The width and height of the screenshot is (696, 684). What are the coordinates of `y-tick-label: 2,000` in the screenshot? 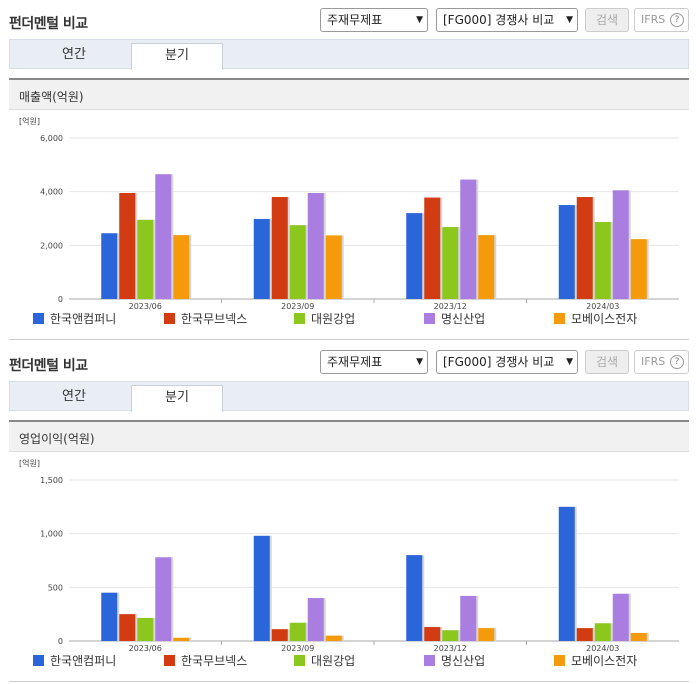 It's located at (51, 245).